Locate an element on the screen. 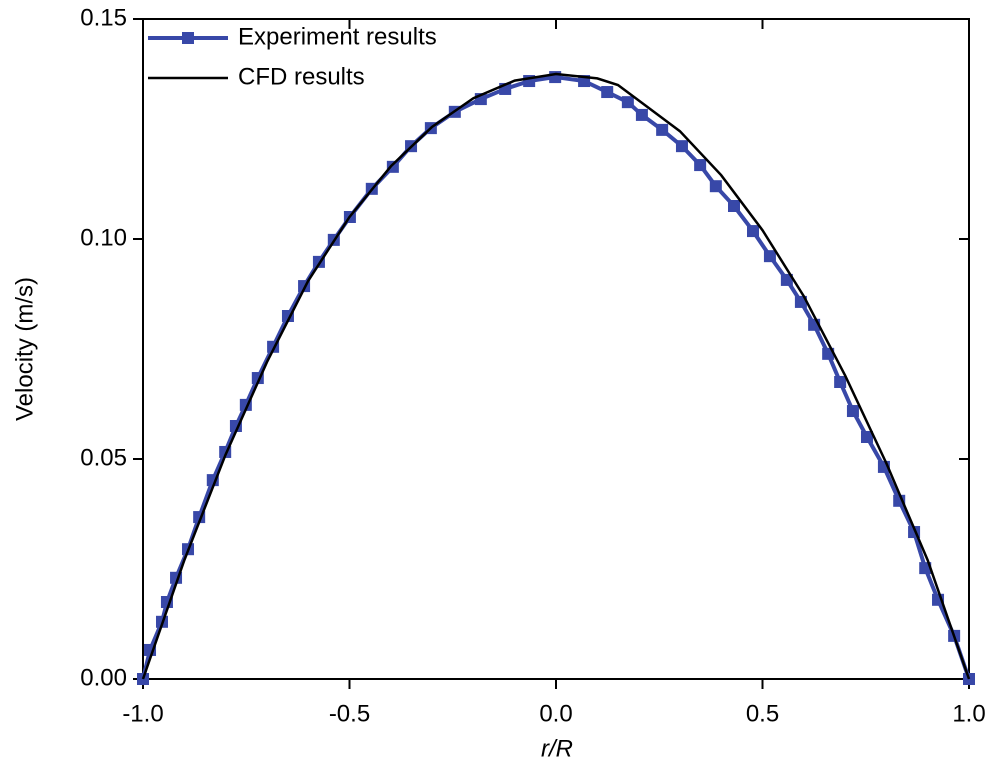 This screenshot has height=775, width=996. y-tick-label: 0.05 is located at coordinates (103, 457).